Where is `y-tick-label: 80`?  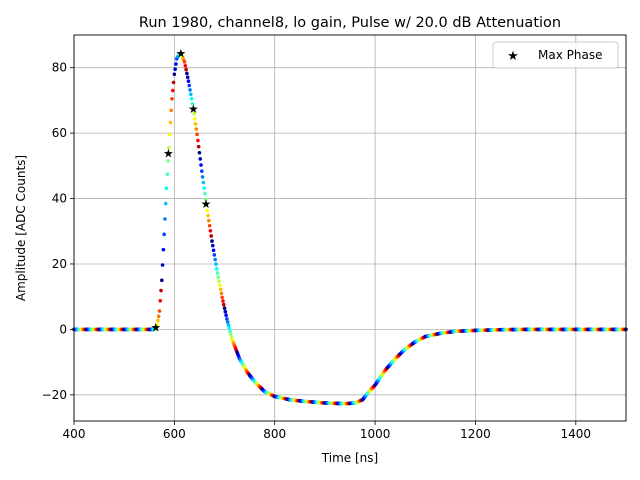 y-tick-label: 80 is located at coordinates (59, 68).